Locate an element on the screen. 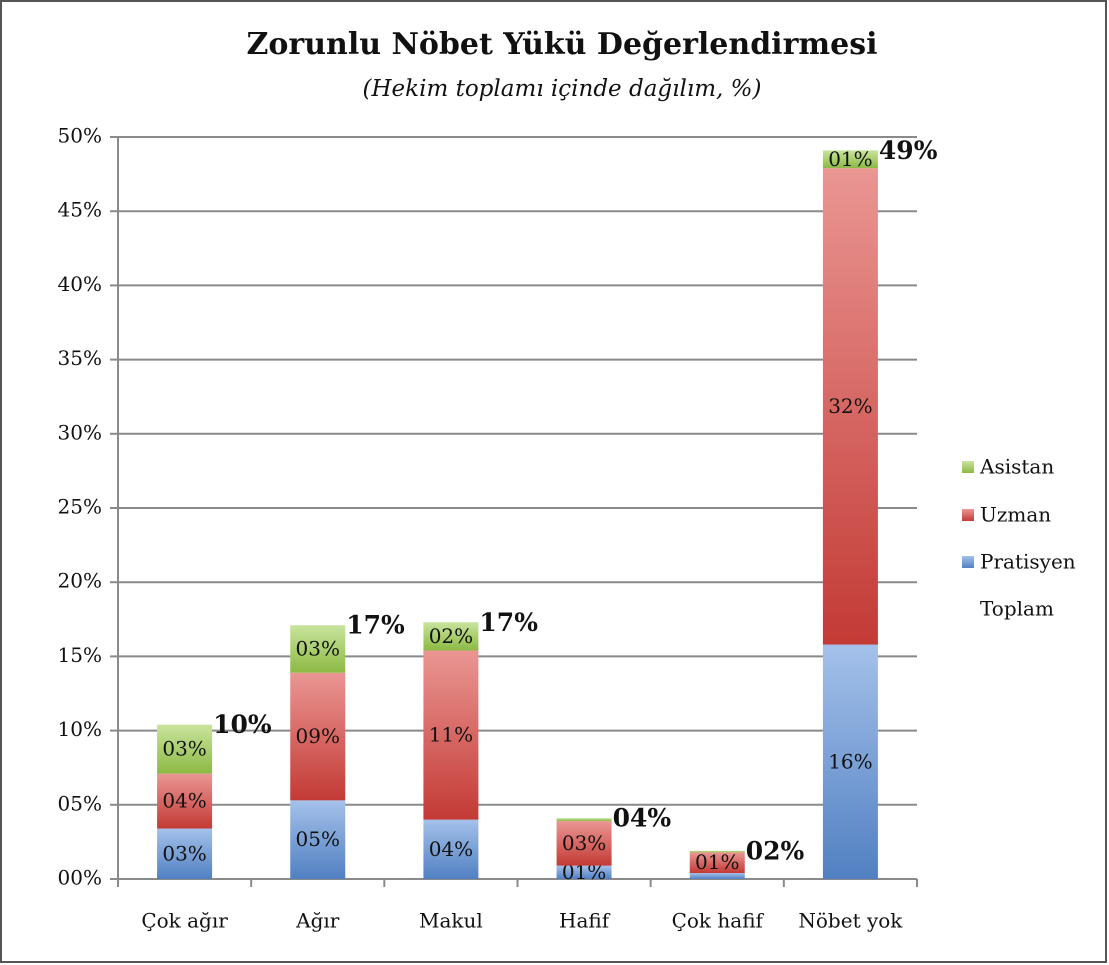 The height and width of the screenshot is (965, 1109). x-tick-label: Makul is located at coordinates (451, 921).